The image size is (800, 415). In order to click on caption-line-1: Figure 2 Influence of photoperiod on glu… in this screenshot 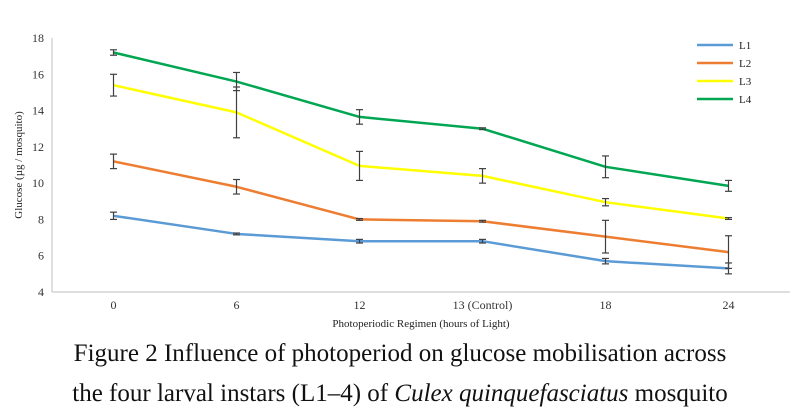, I will do `click(400, 353)`.